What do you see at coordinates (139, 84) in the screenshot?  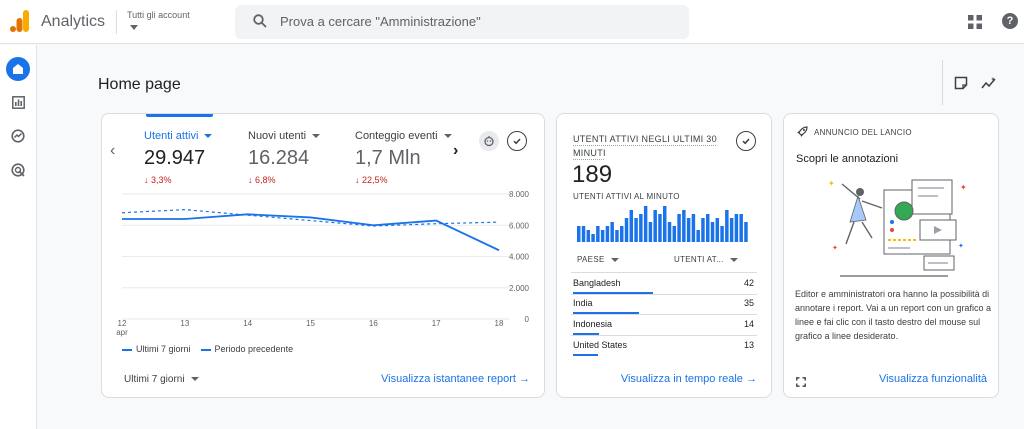 I see `page-title: Home page` at bounding box center [139, 84].